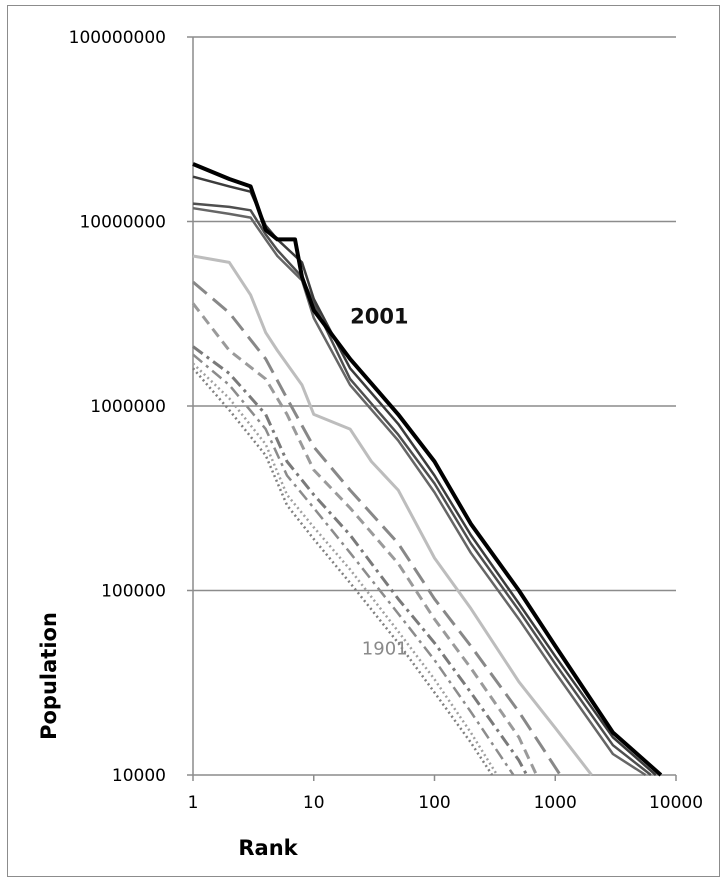 This screenshot has width=728, height=884. Describe the element at coordinates (133, 592) in the screenshot. I see `y-tick-label: 100000` at that location.